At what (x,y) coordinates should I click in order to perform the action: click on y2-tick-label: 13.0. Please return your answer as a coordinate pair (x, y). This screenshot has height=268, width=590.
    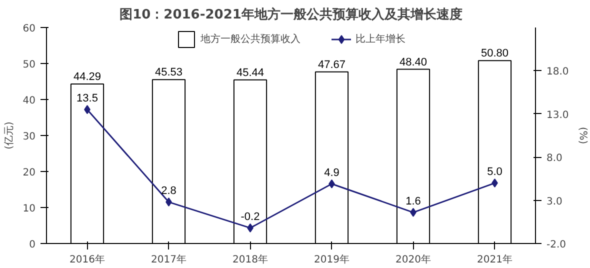
    Looking at the image, I should click on (557, 115).